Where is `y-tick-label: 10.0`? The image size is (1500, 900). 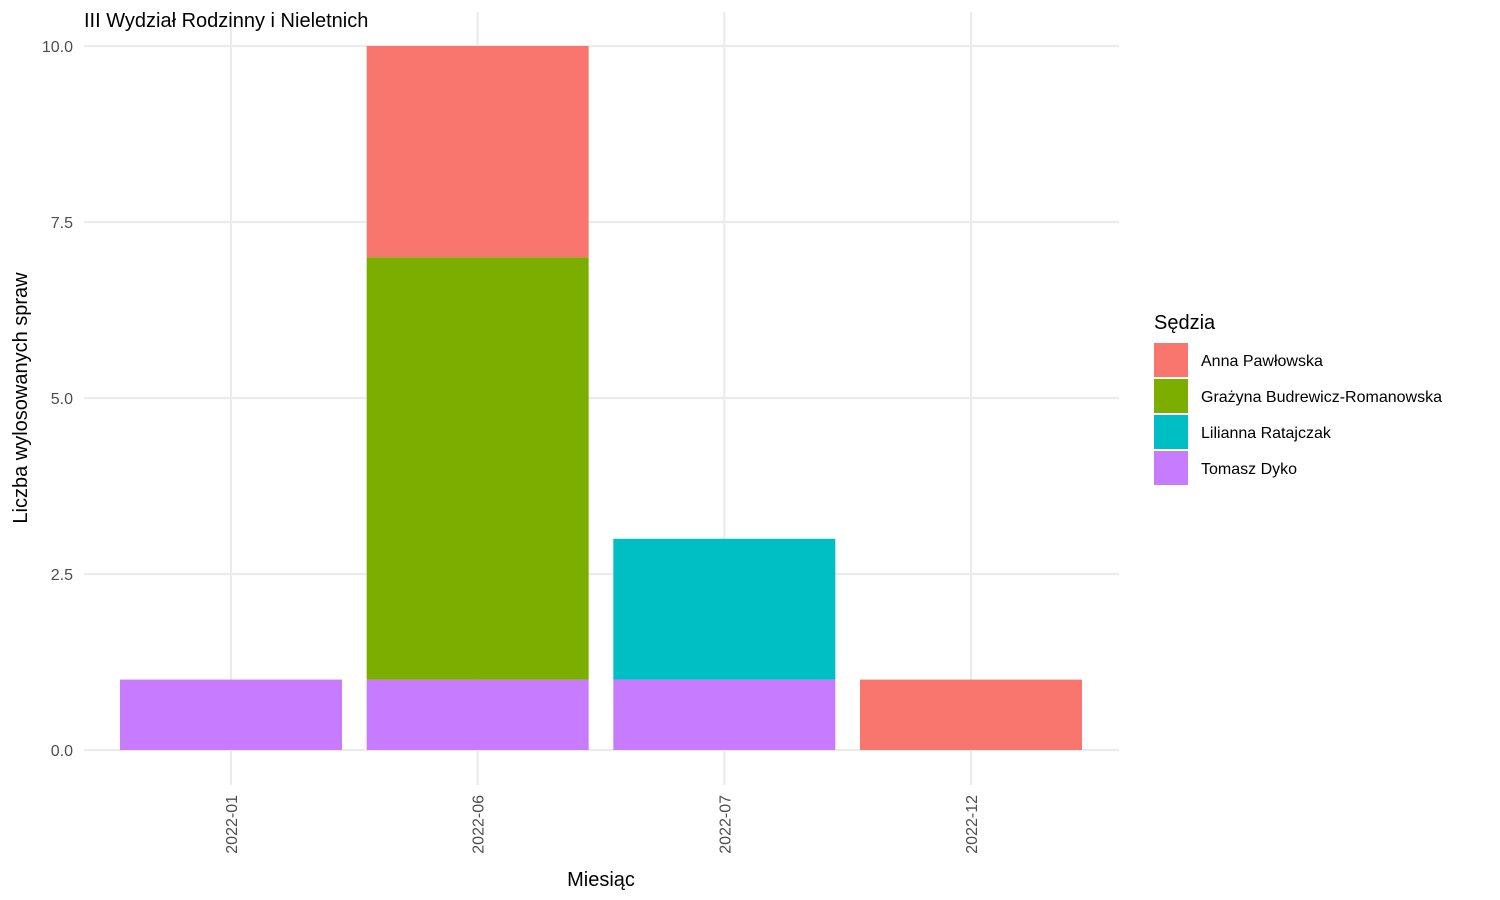 y-tick-label: 10.0 is located at coordinates (57, 47).